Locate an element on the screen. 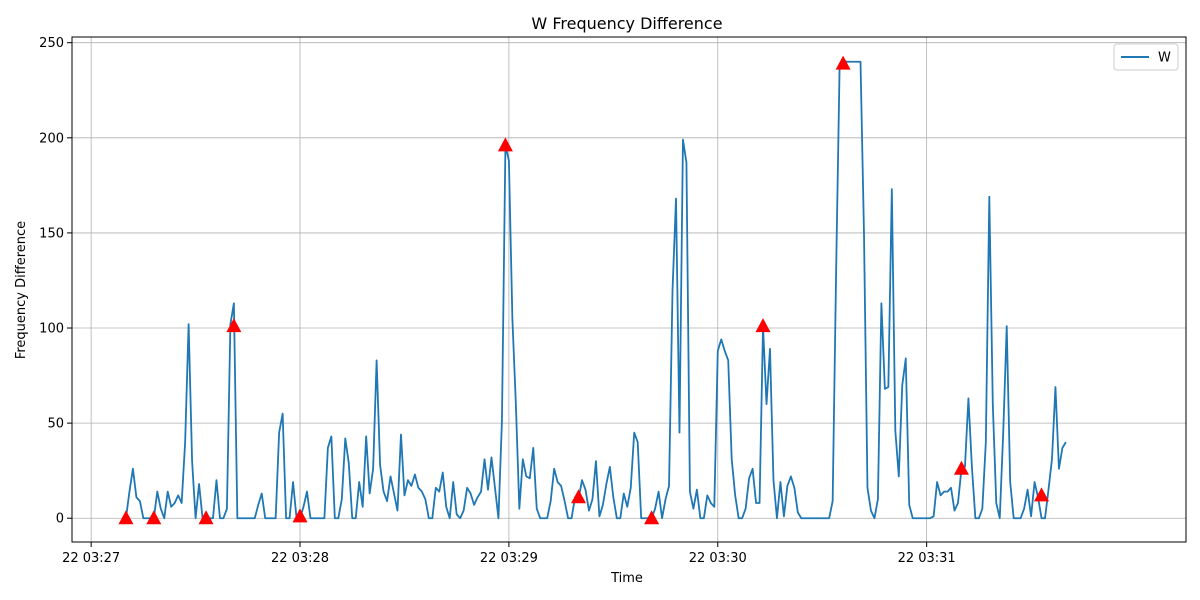 The height and width of the screenshot is (600, 1200). y-tick-label: 200 is located at coordinates (51, 138).